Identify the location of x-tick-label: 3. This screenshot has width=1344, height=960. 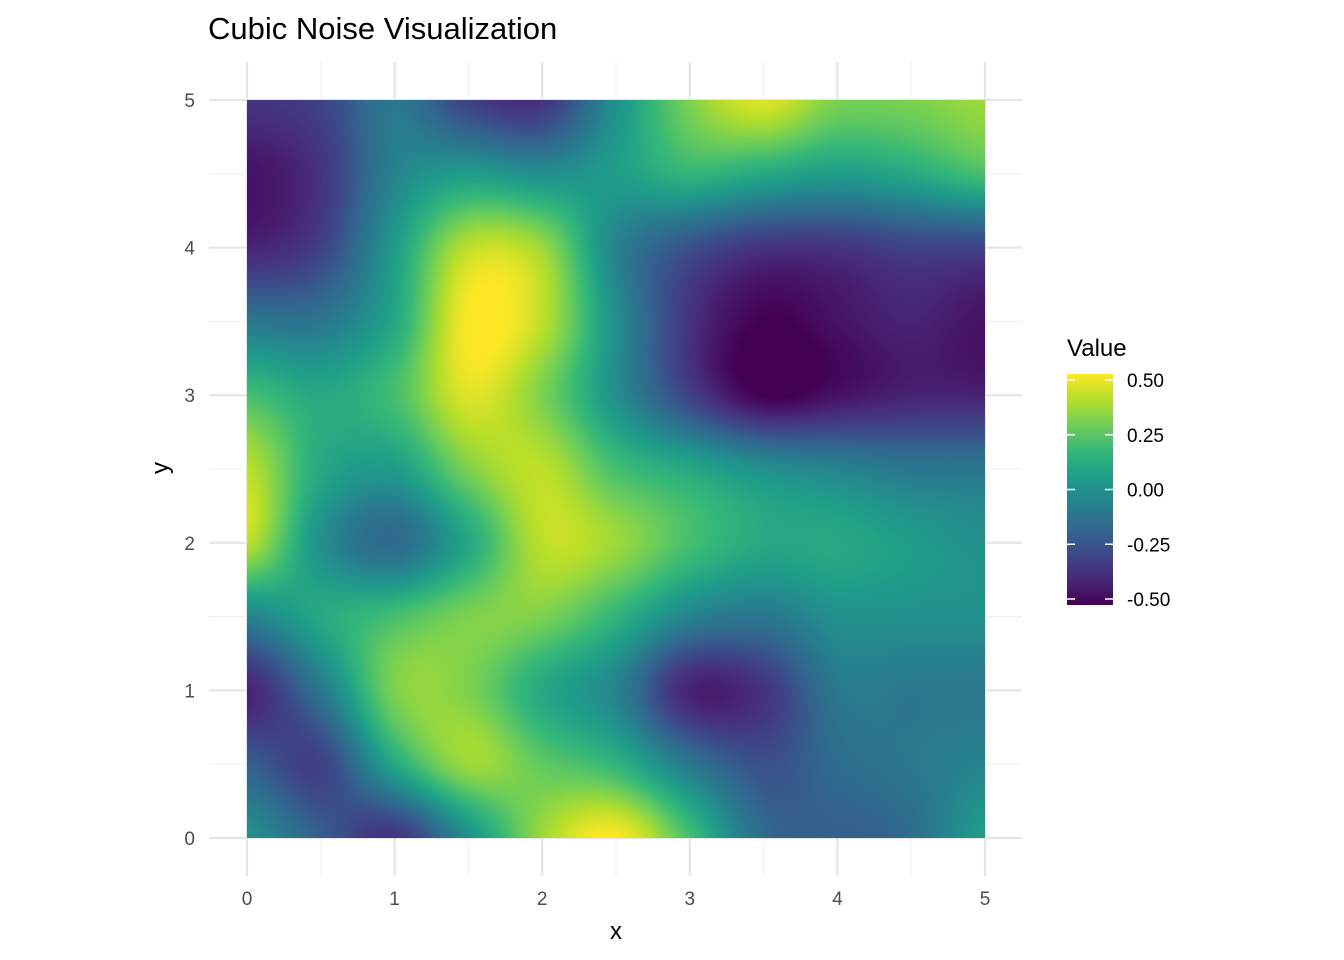
(690, 899).